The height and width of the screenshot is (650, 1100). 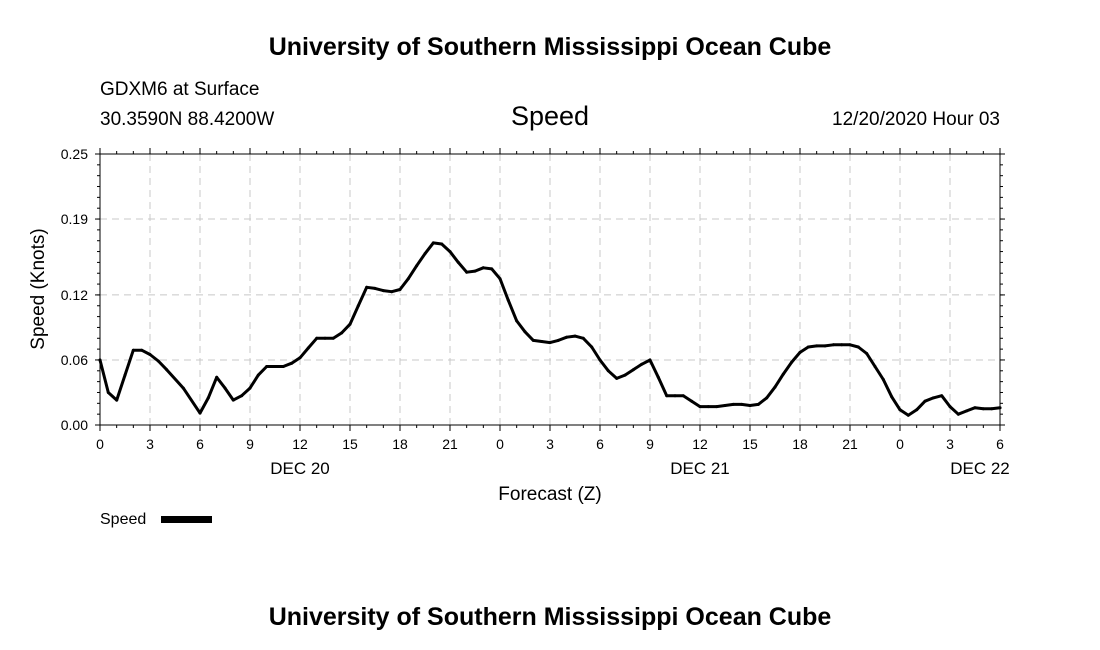 What do you see at coordinates (350, 444) in the screenshot?
I see `x-tick-label: 15` at bounding box center [350, 444].